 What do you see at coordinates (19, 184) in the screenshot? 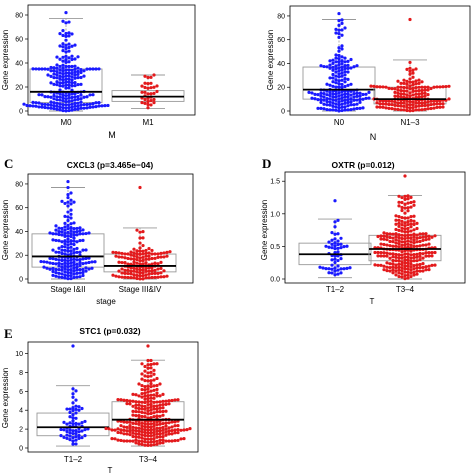
I see `y-tick-label: 80` at bounding box center [19, 184].